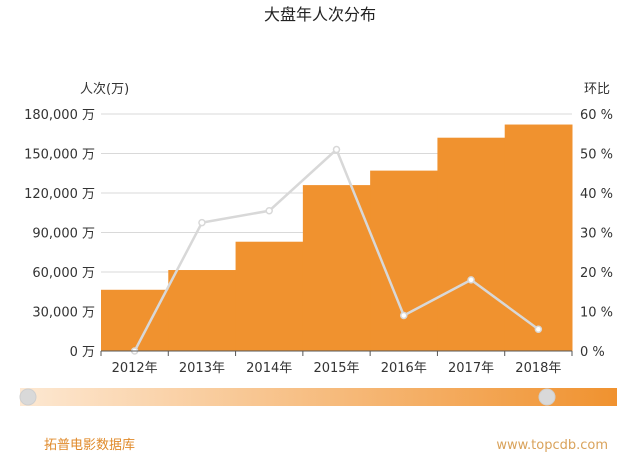 The image size is (640, 466). I want to click on left-tick-label: 30,000 万, so click(63, 313).